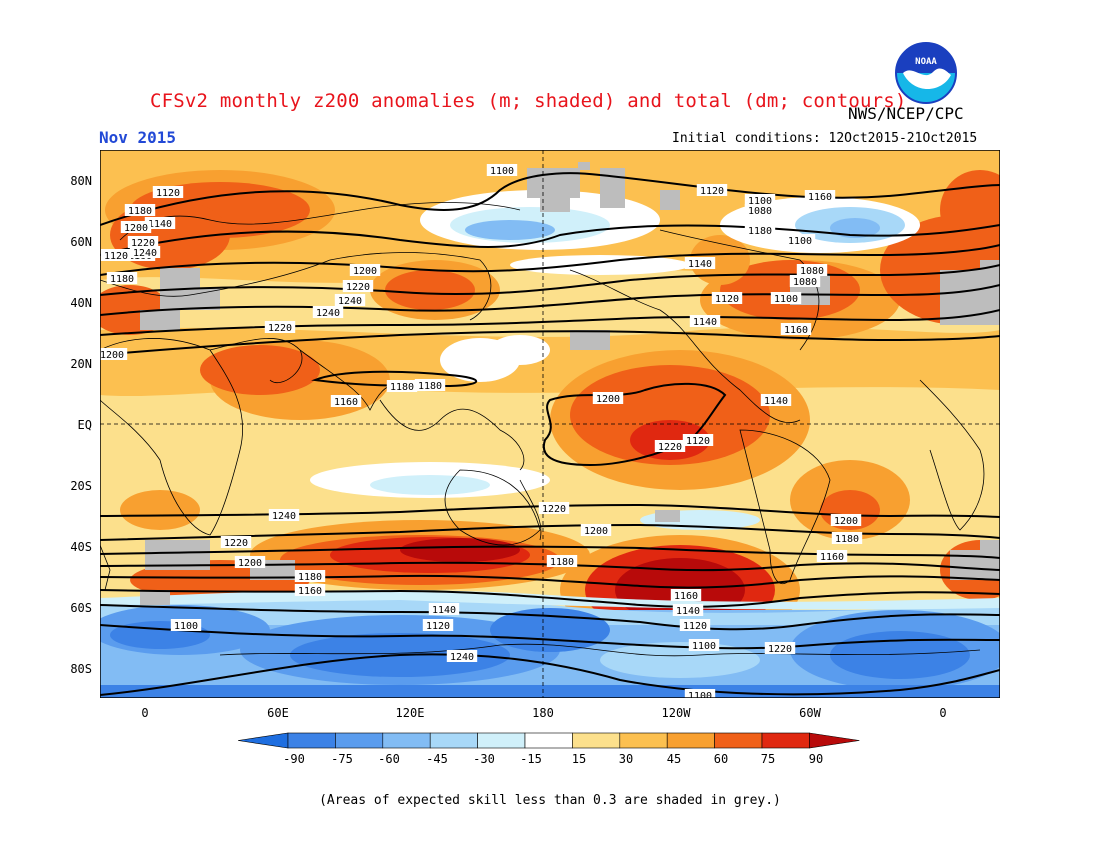 This screenshot has width=1100, height=850. Describe the element at coordinates (342, 759) in the screenshot. I see `colorbar-tick-label: -75` at that location.